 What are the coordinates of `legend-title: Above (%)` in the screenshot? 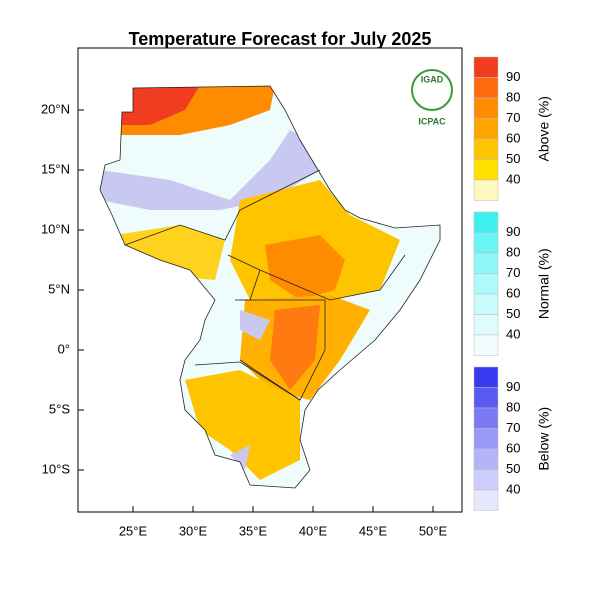 It's located at (544, 128).